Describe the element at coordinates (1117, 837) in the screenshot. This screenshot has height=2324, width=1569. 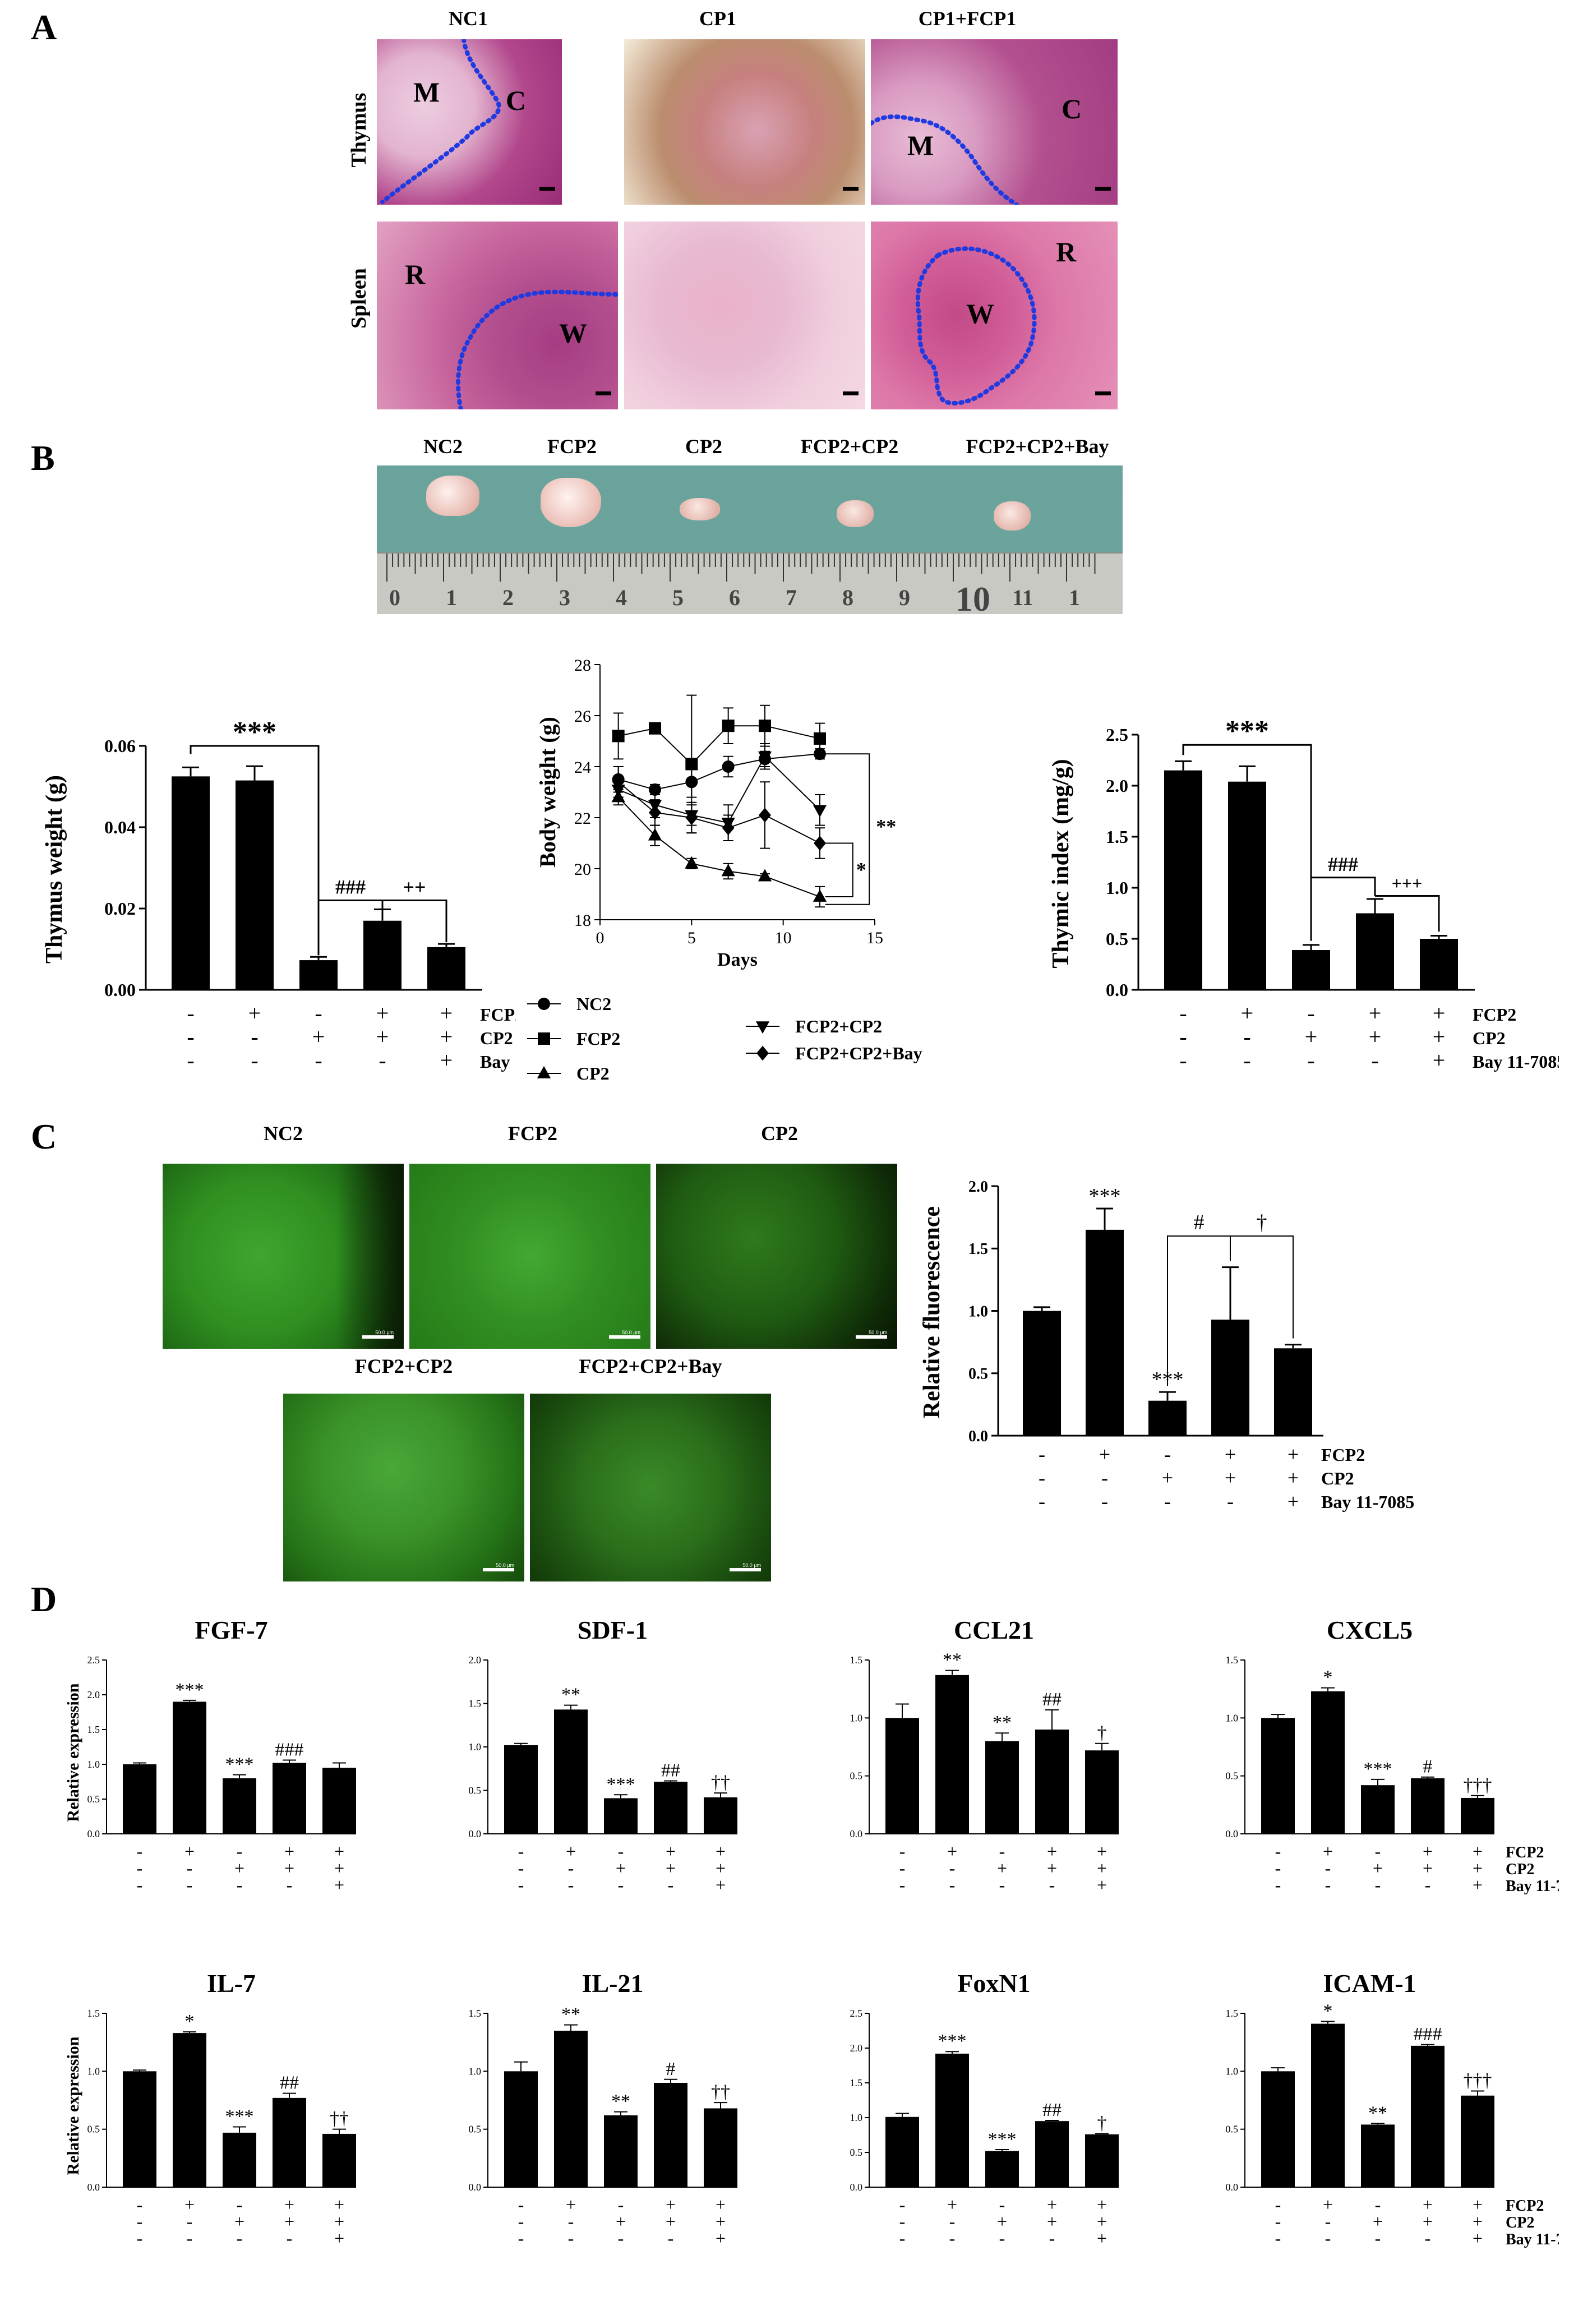
I see `y-tick-label: 1.5` at that location.